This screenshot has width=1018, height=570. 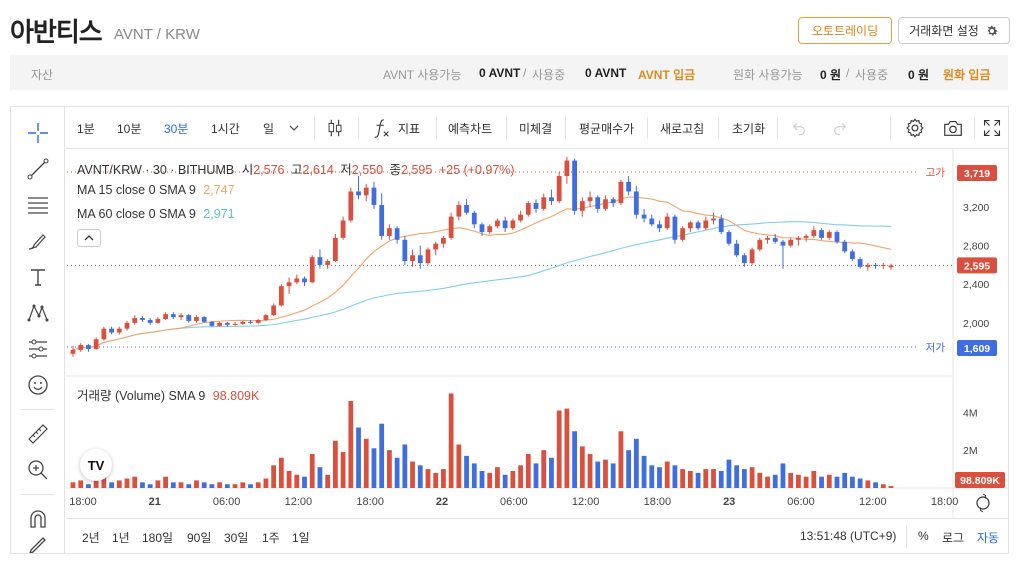 What do you see at coordinates (409, 129) in the screenshot?
I see `indicator-button: 지표` at bounding box center [409, 129].